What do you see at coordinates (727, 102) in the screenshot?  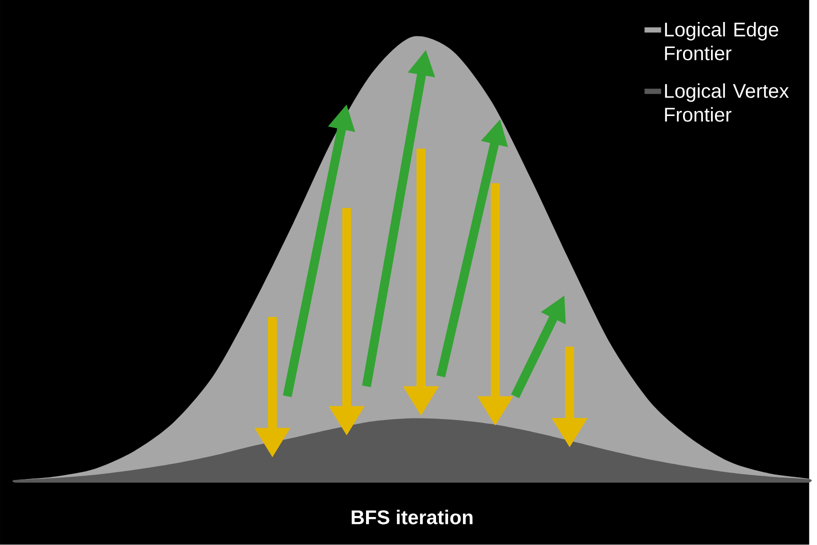 I see `legend-label: Logical Vertex Frontier` at bounding box center [727, 102].